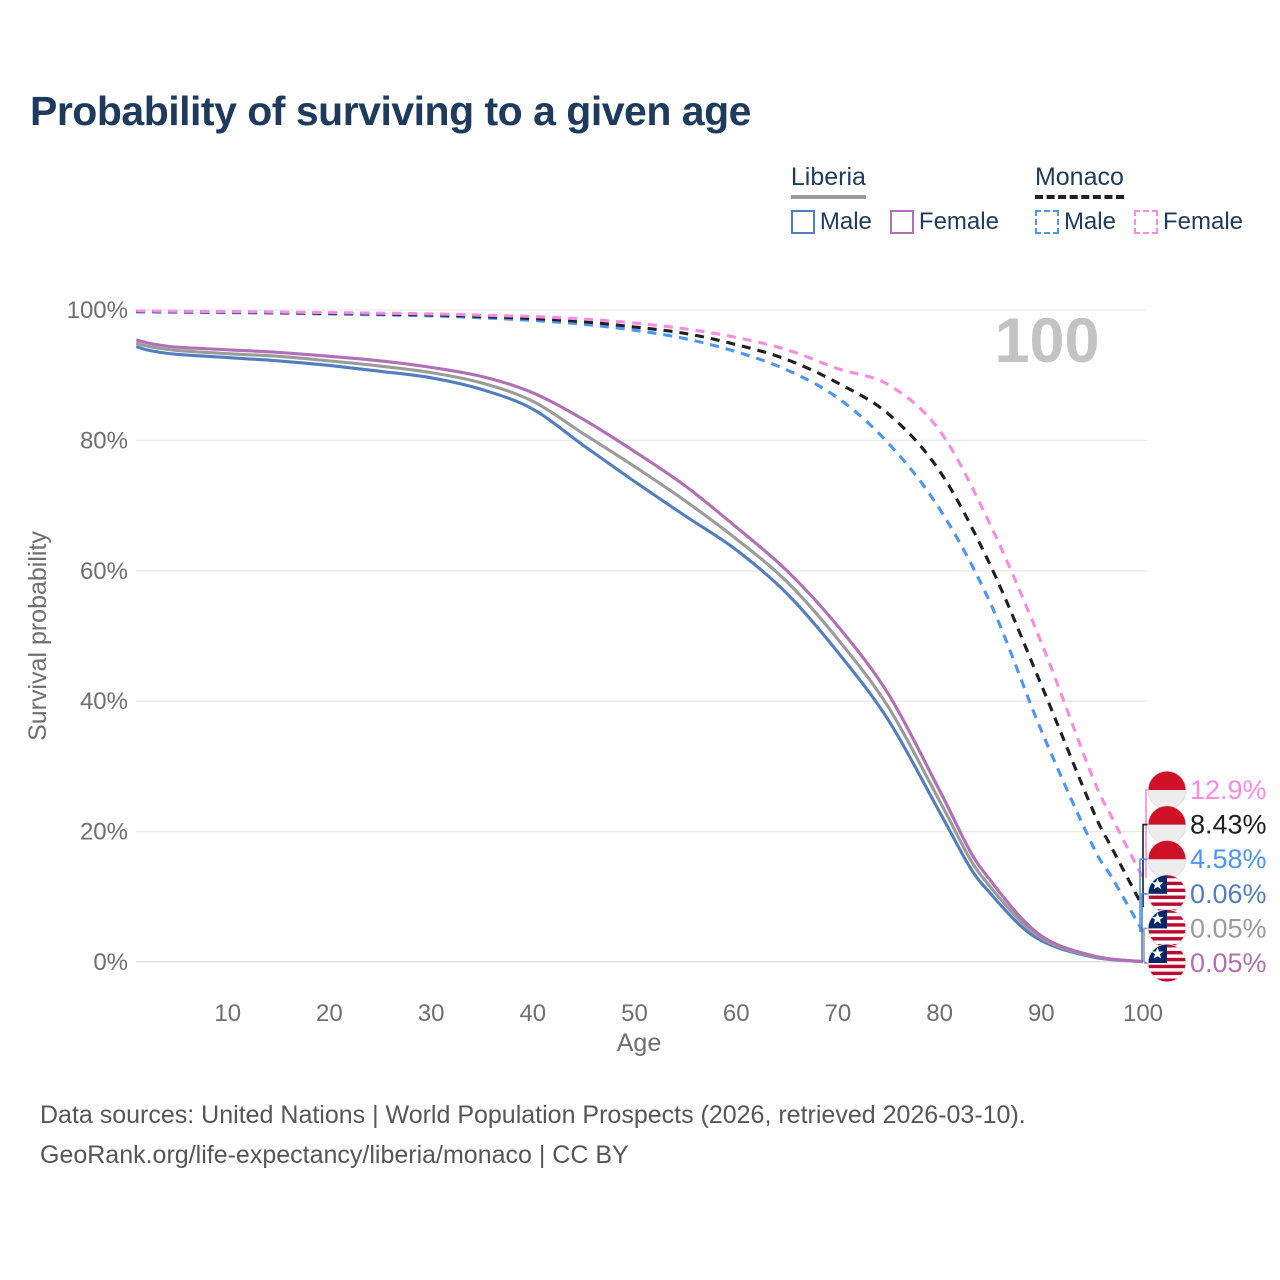 This screenshot has width=1280, height=1280. Describe the element at coordinates (1046, 341) in the screenshot. I see `age-counter-watermark: 100` at that location.